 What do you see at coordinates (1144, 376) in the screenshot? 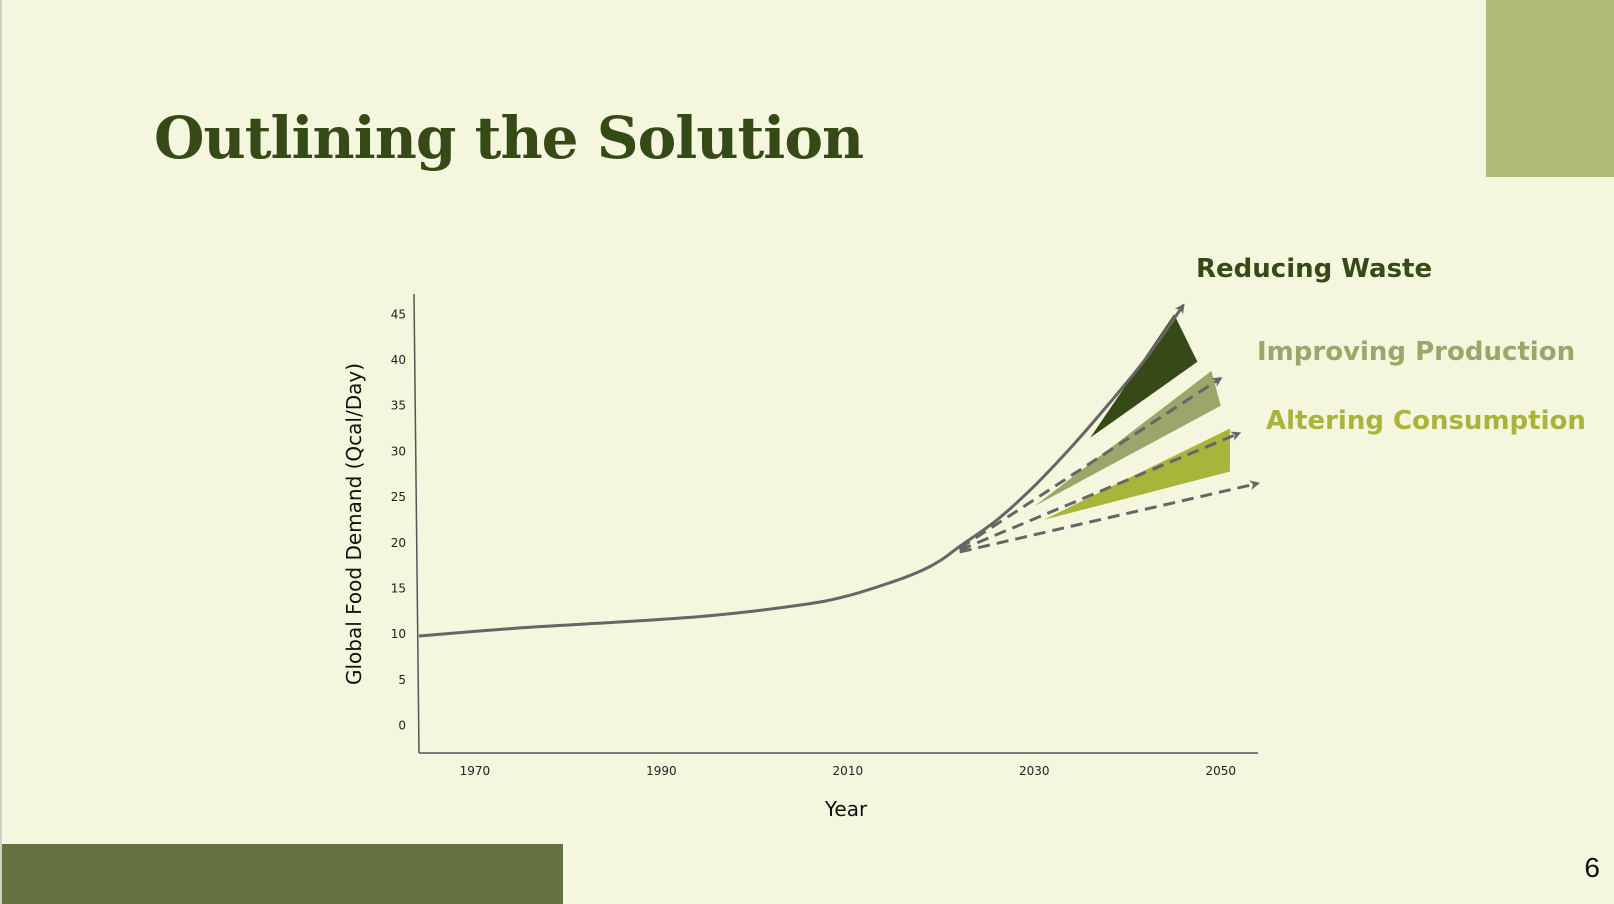
I see `reducing-waste-wedge` at bounding box center [1144, 376].